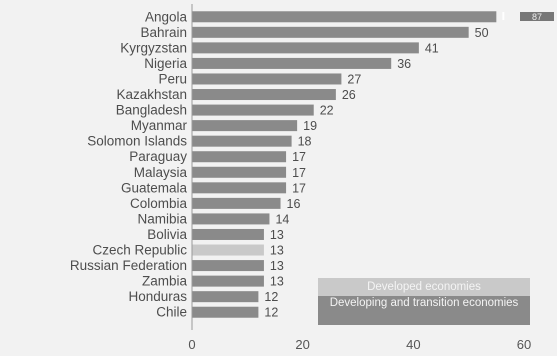 The image size is (557, 356). Describe the element at coordinates (282, 219) in the screenshot. I see `data-label-13: 14` at that location.